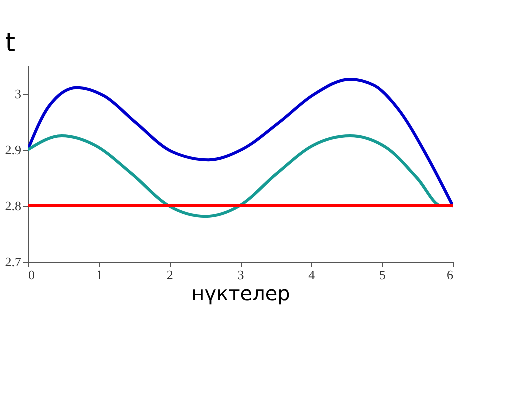 This screenshot has width=507, height=406. I want to click on x-tick-label: 2, so click(170, 275).